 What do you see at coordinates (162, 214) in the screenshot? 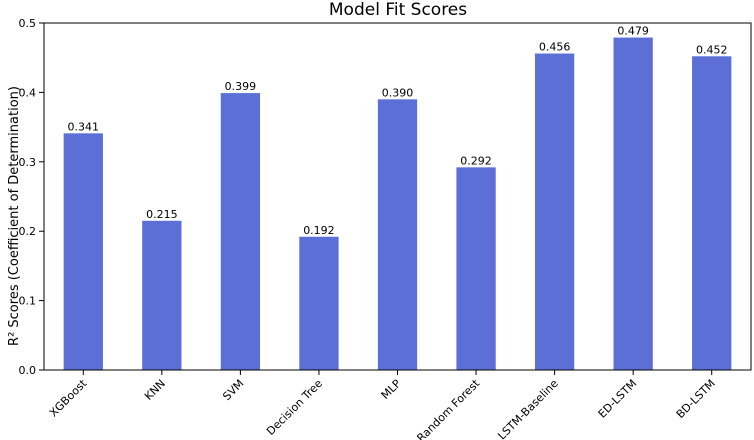
I see `value-label: 0.215` at bounding box center [162, 214].